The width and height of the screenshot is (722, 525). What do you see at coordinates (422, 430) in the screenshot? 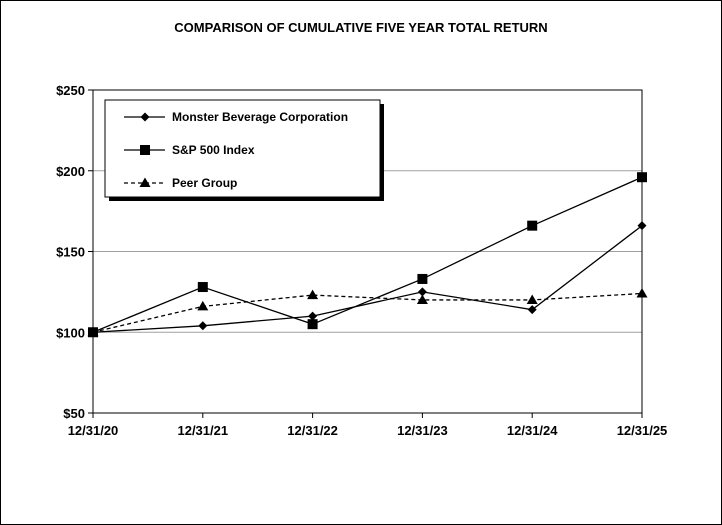
I see `x-tick-label: 12/31/23` at bounding box center [422, 430].